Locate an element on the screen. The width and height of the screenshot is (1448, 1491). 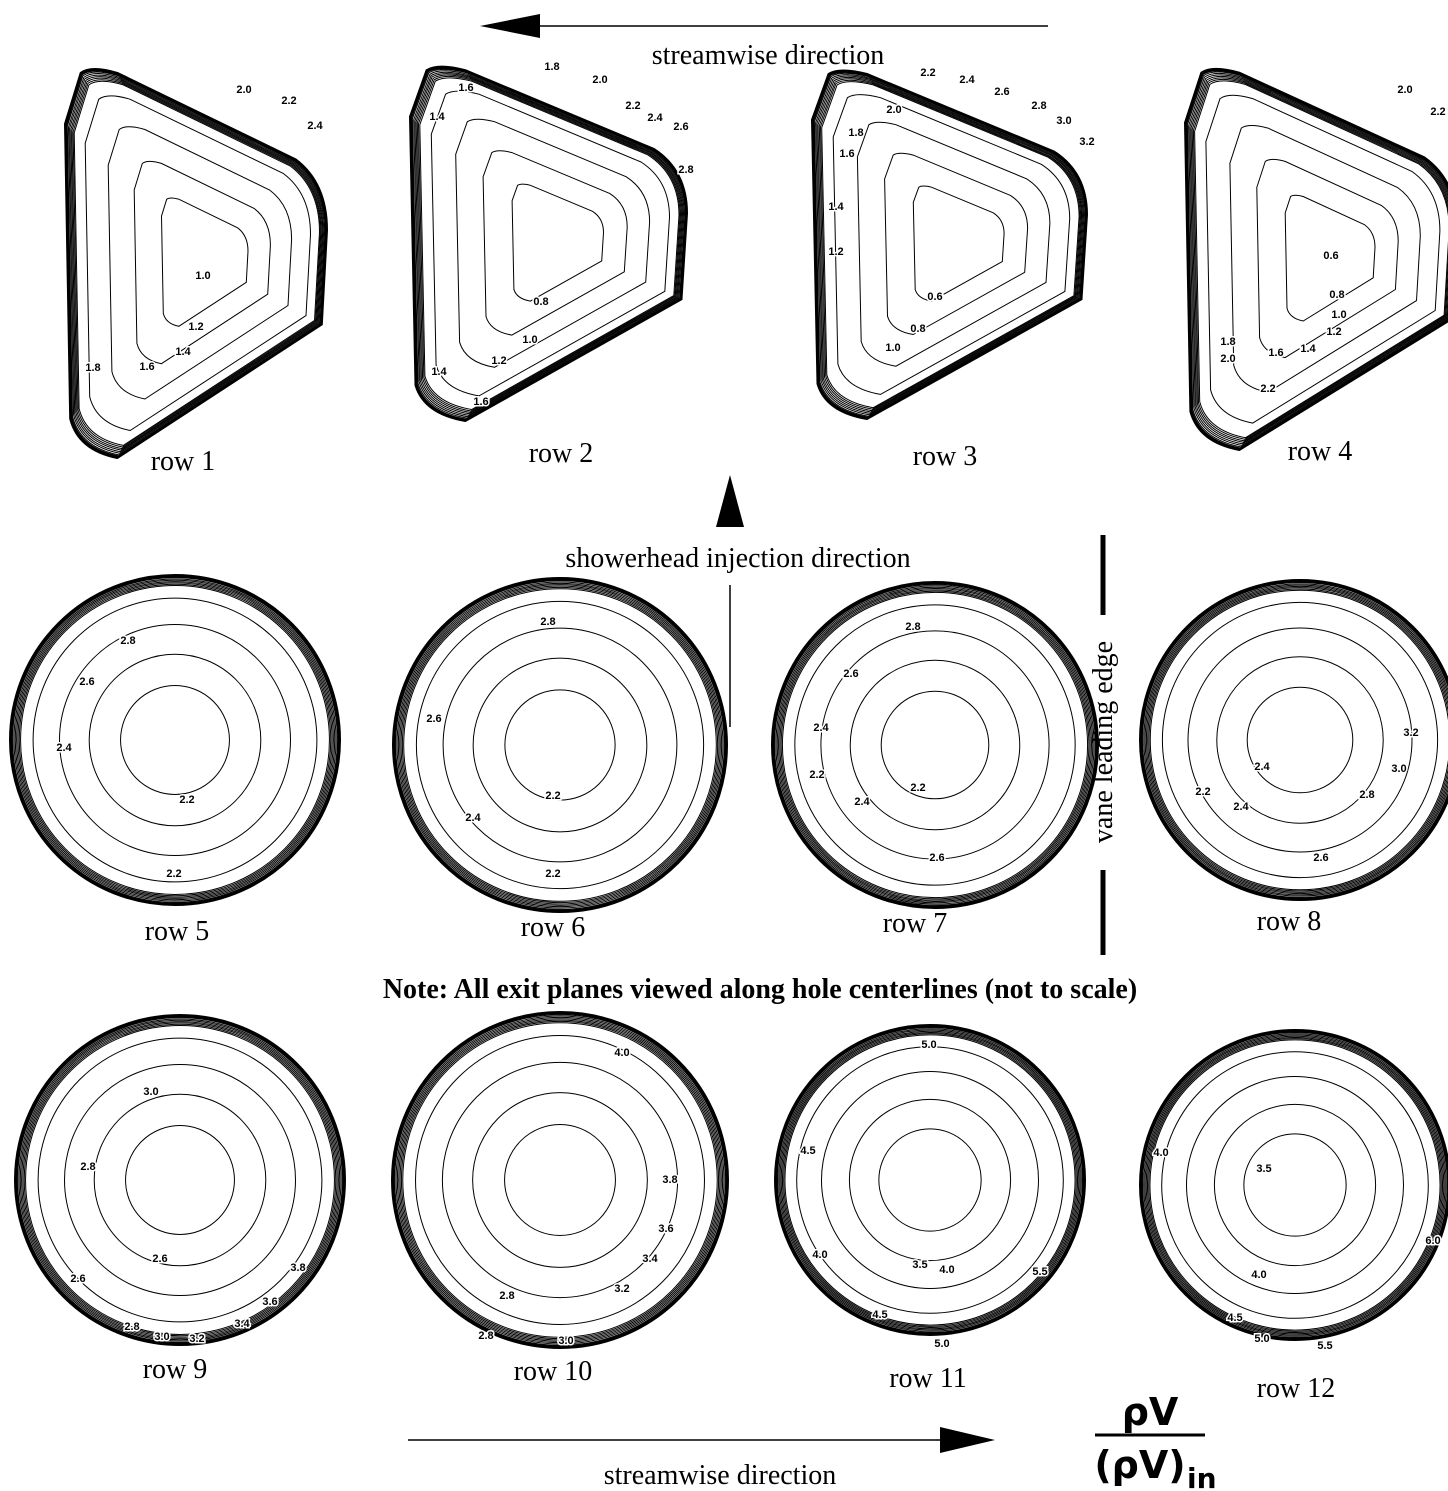
arrow-head is located at coordinates (730, 501).